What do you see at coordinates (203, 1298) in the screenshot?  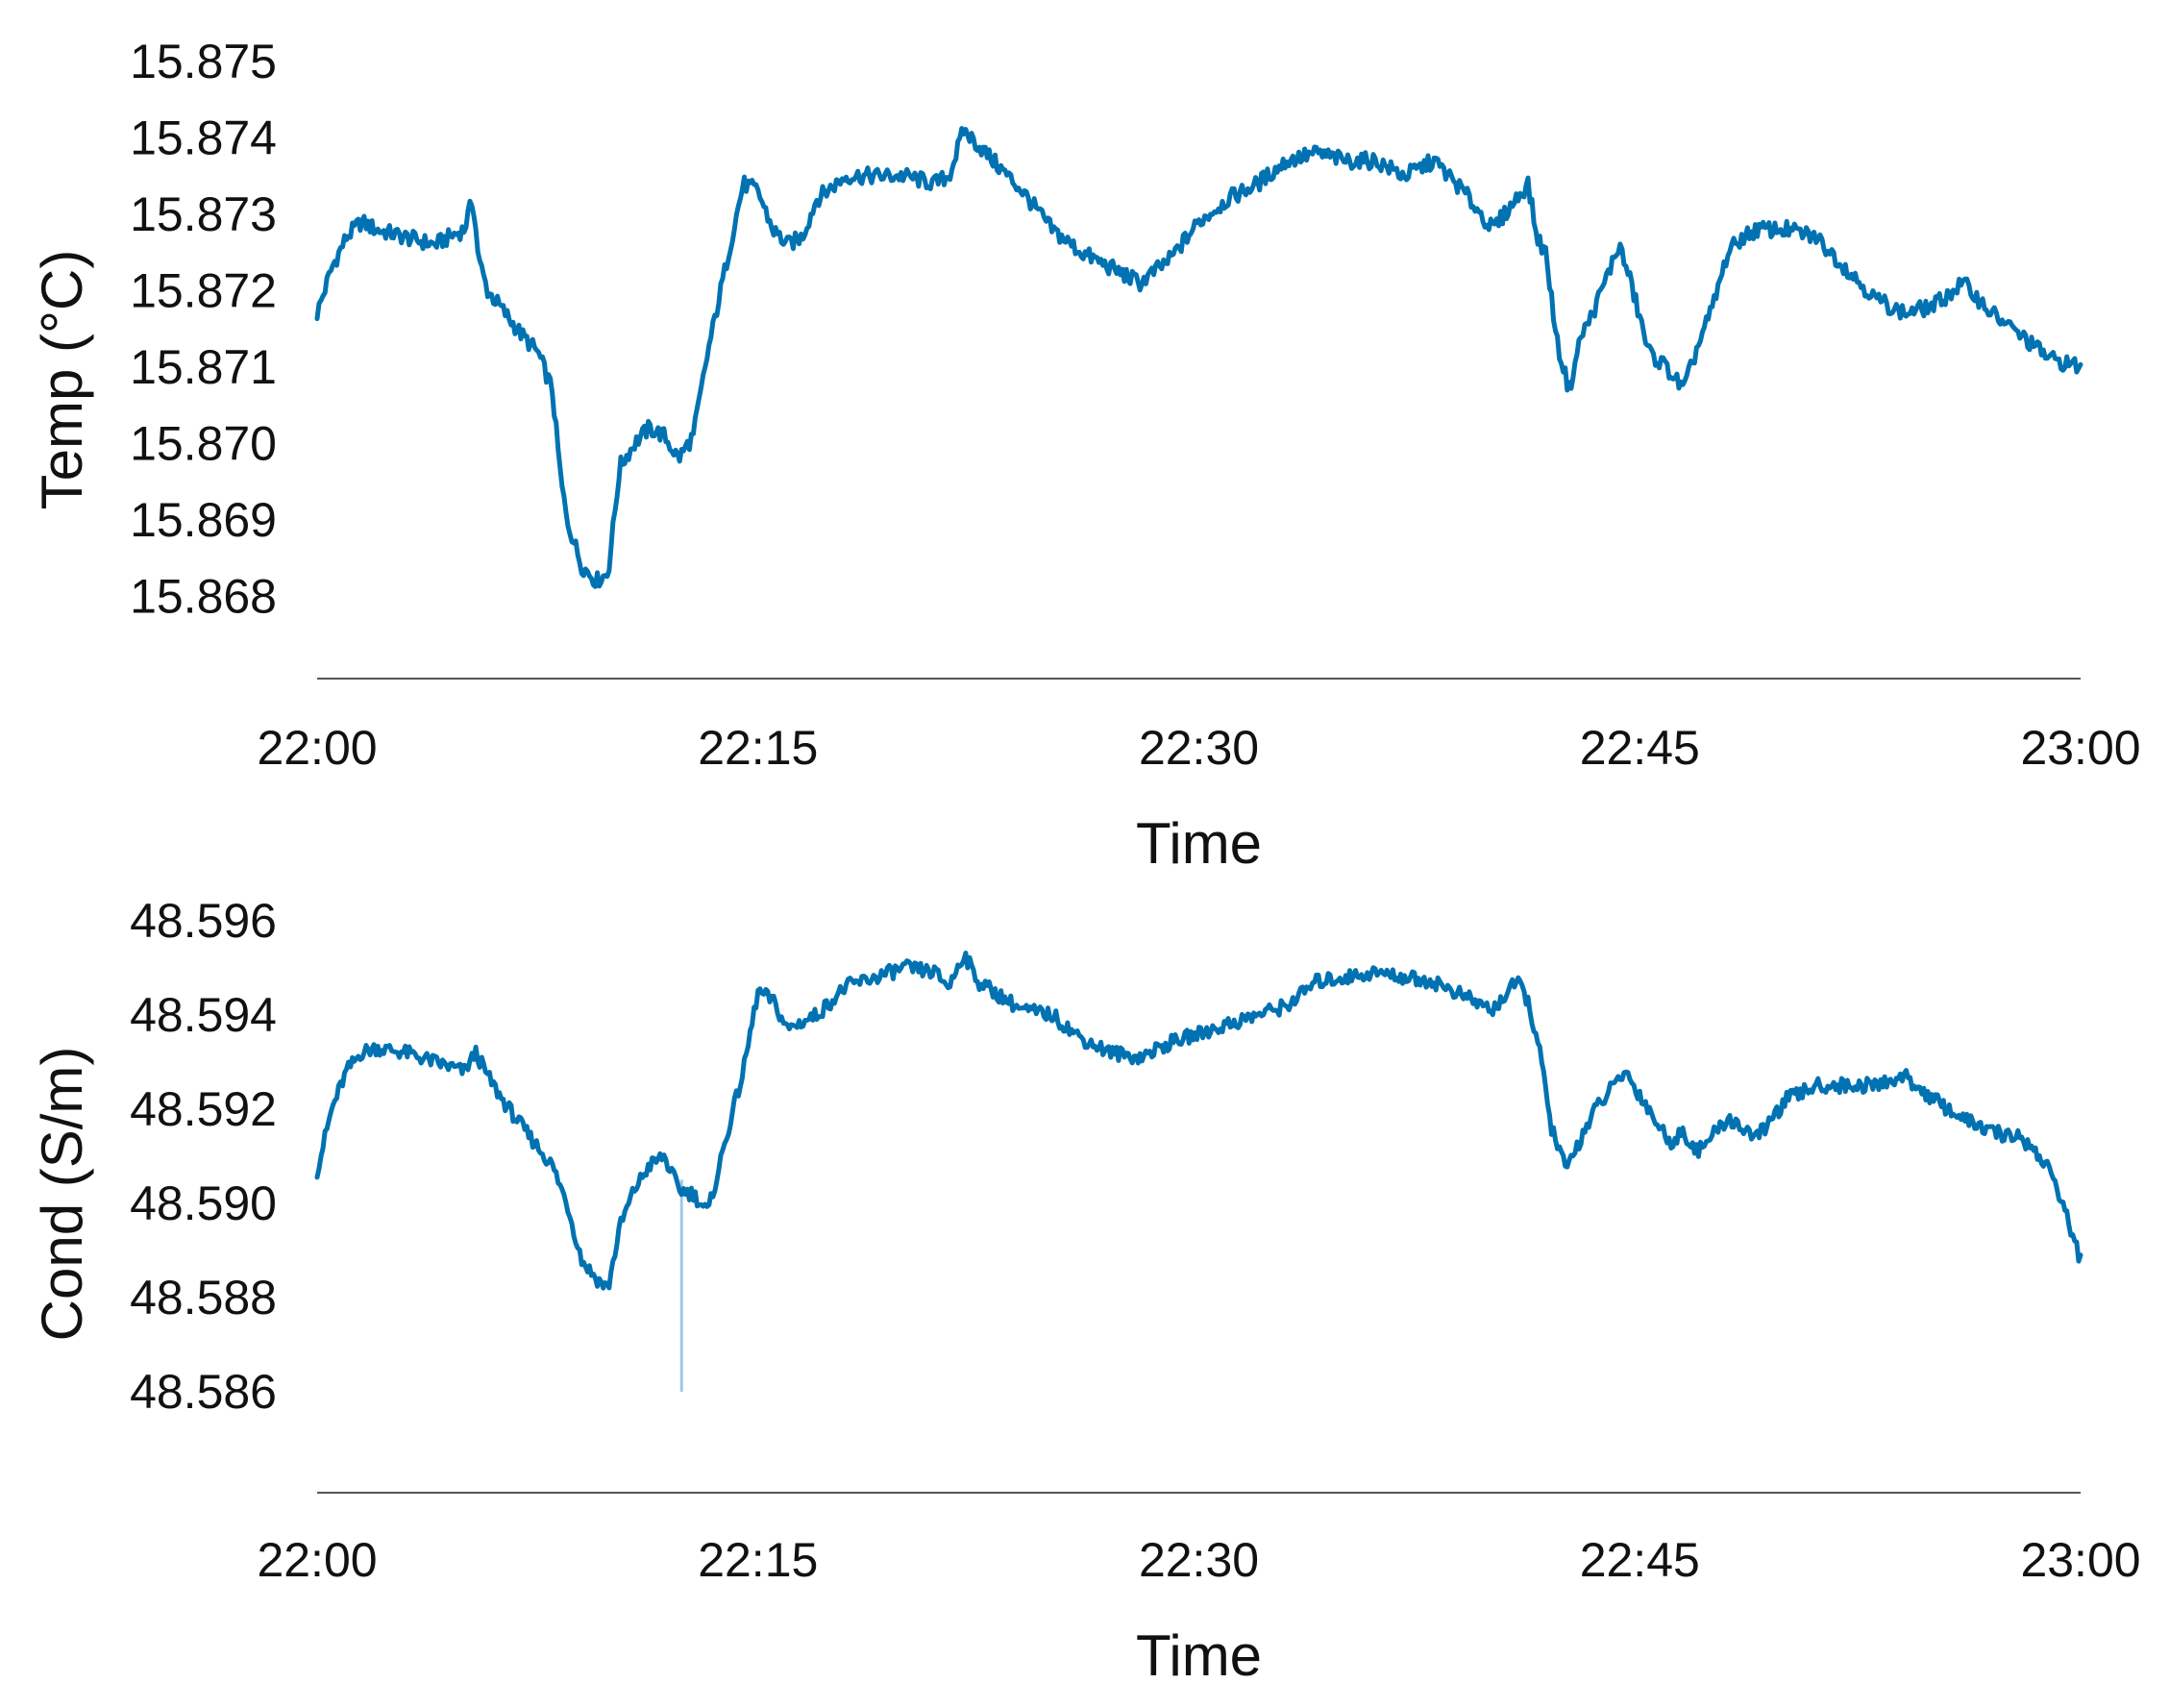 I see `y-tick-label: 48.588` at bounding box center [203, 1298].